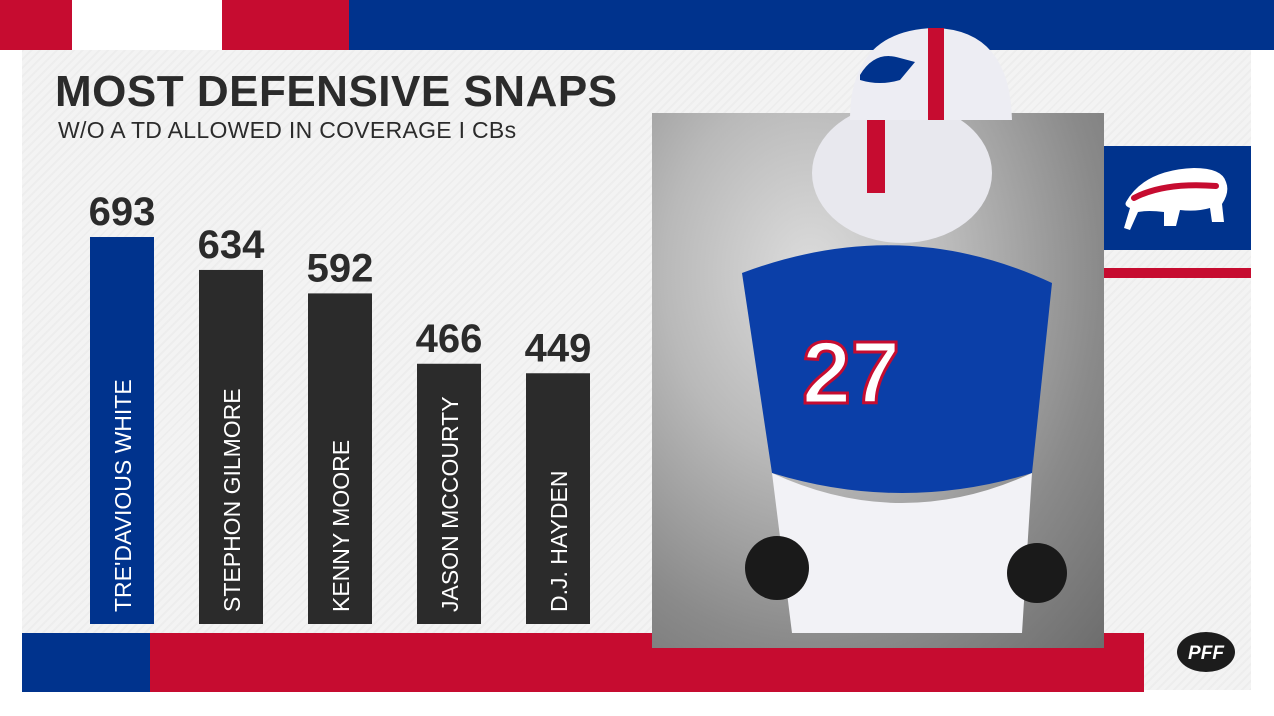 The image size is (1274, 716). What do you see at coordinates (336, 91) in the screenshot?
I see `chart-title: MOST DEFENSIVE SNAPS` at bounding box center [336, 91].